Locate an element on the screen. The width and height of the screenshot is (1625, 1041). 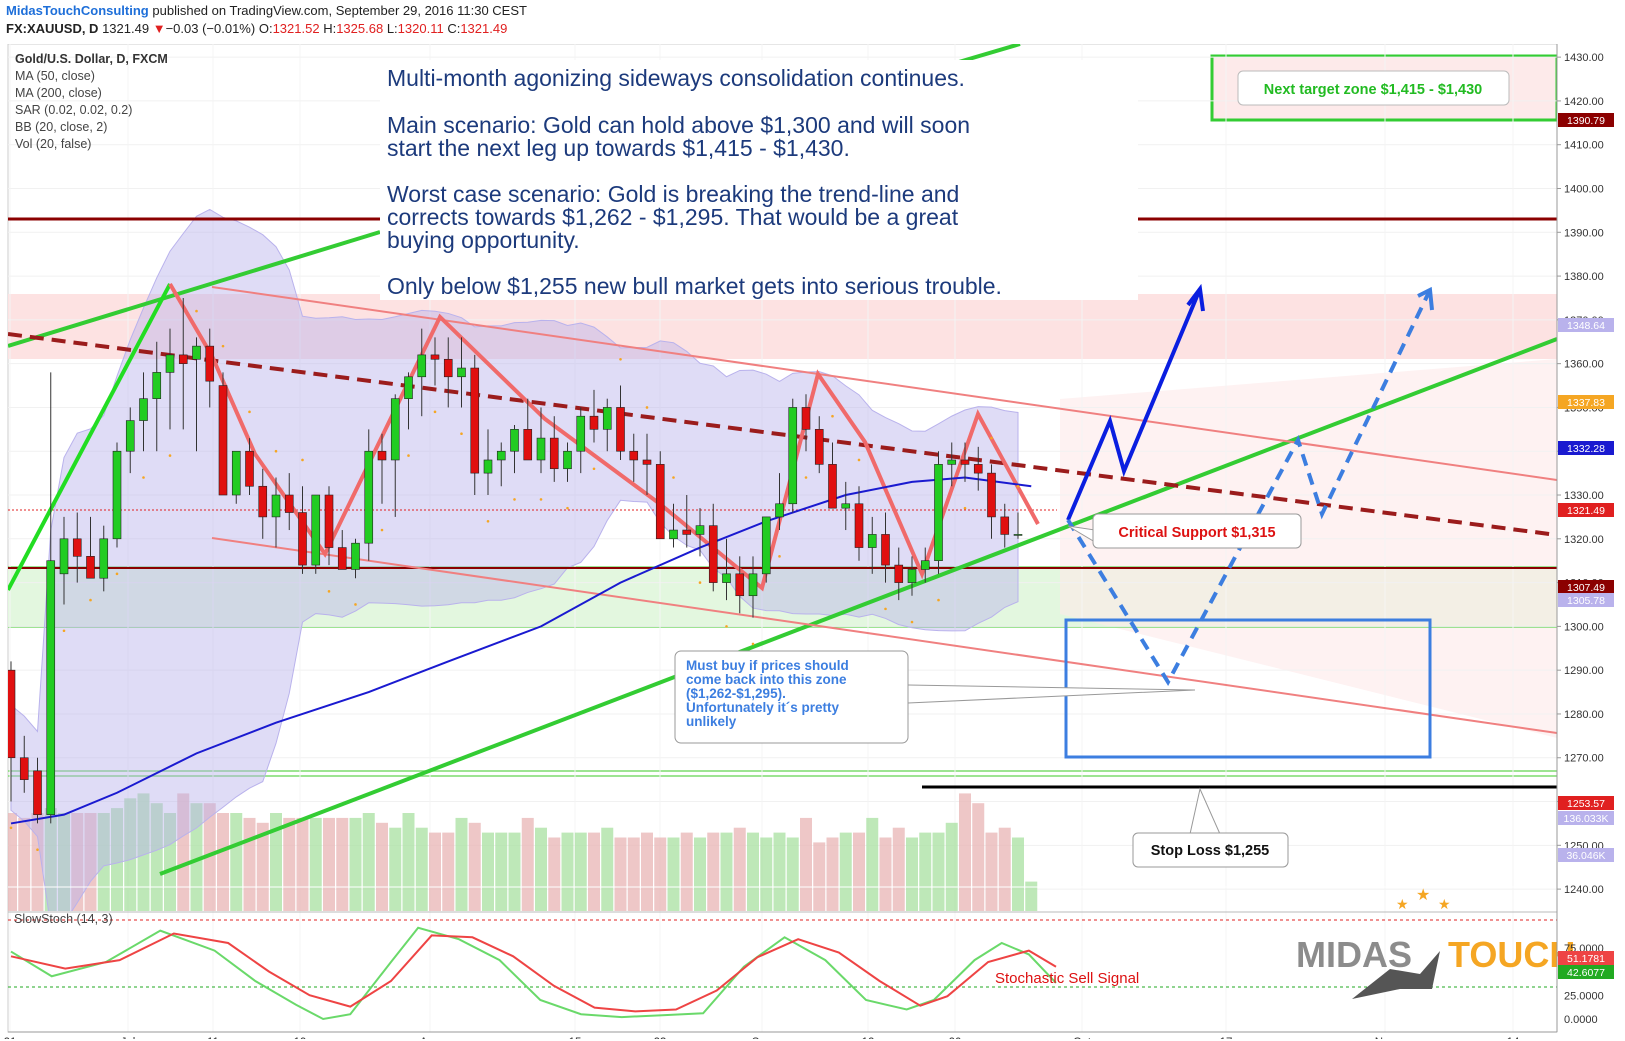
time-tick-label: 20 is located at coordinates (955, 1038).